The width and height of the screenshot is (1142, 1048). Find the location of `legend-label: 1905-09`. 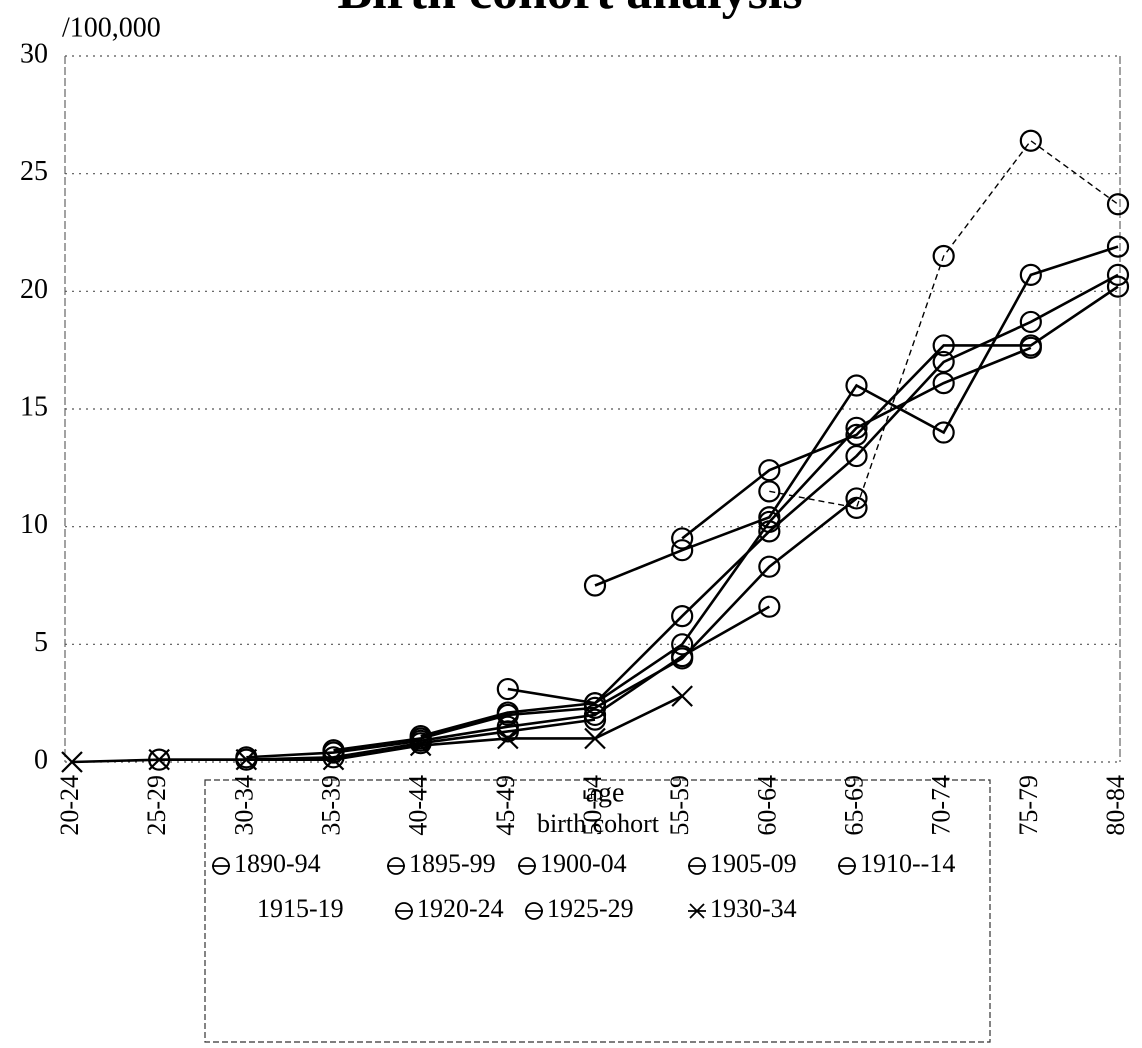

legend-label: 1905-09 is located at coordinates (753, 863).